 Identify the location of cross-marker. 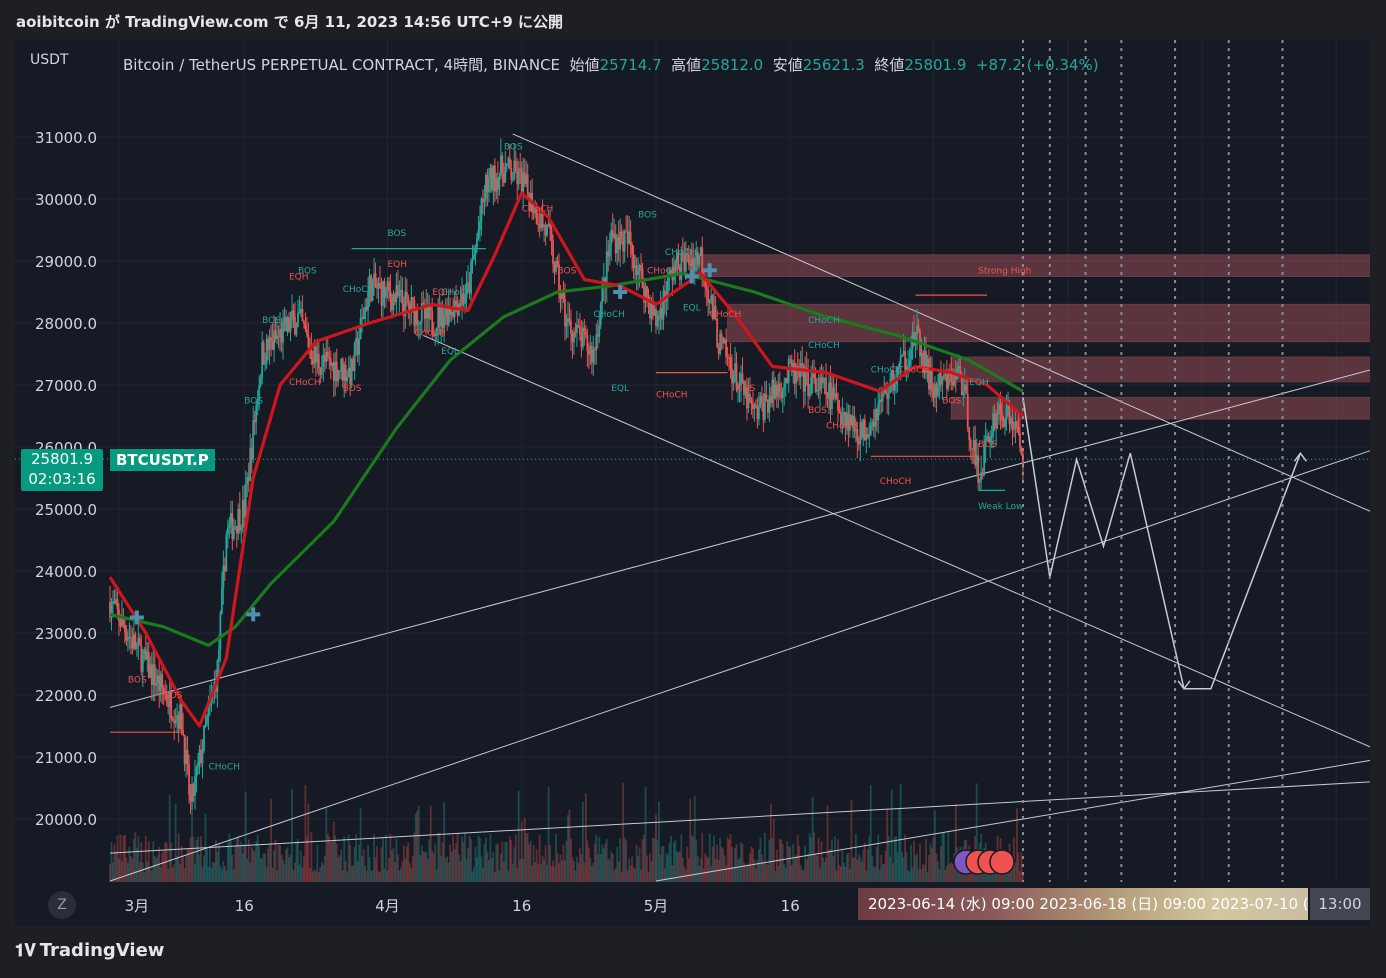
(253, 614).